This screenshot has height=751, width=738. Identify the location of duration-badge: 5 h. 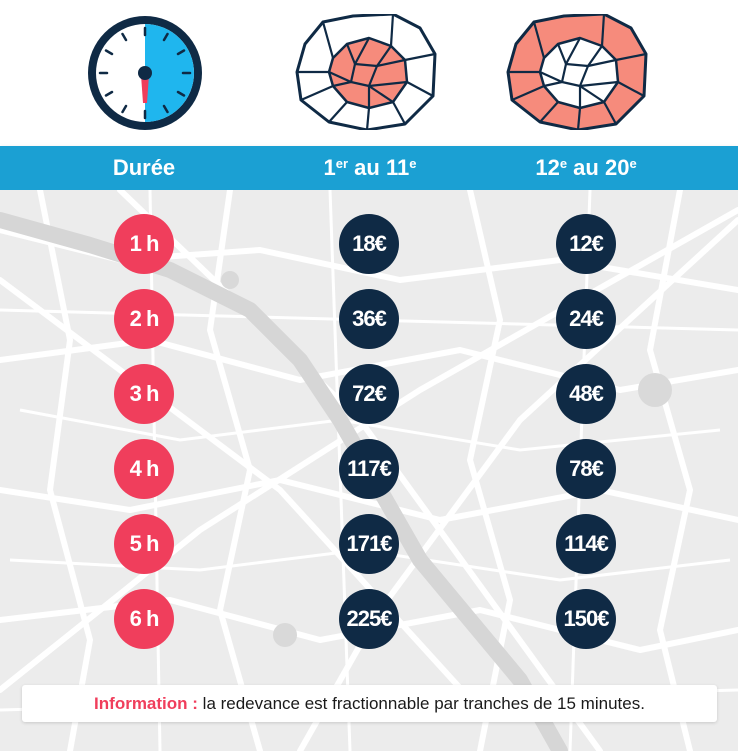
(144, 544).